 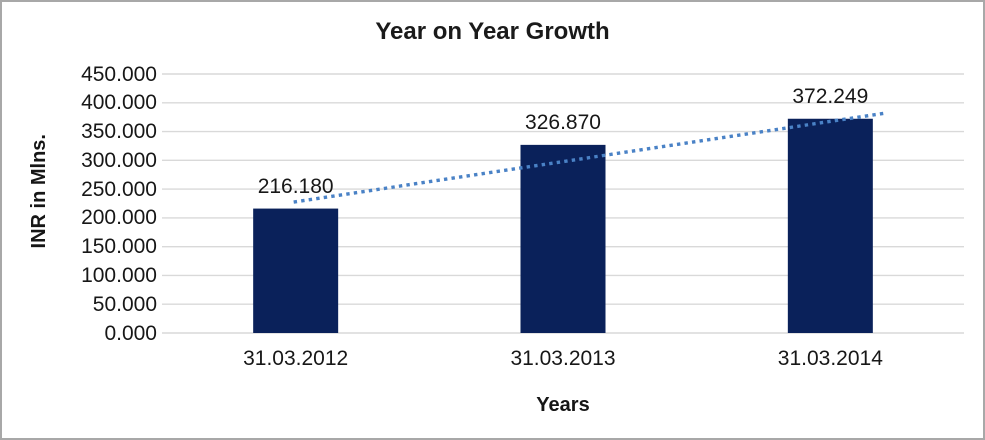 What do you see at coordinates (119, 247) in the screenshot?
I see `y-tick-label: 150.000` at bounding box center [119, 247].